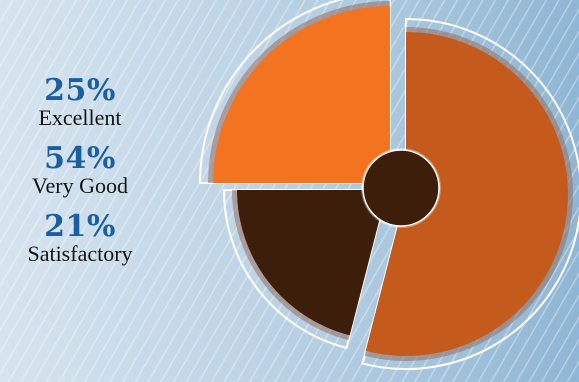  I want to click on legend-item-excellent: 25% Excellent, so click(80, 103).